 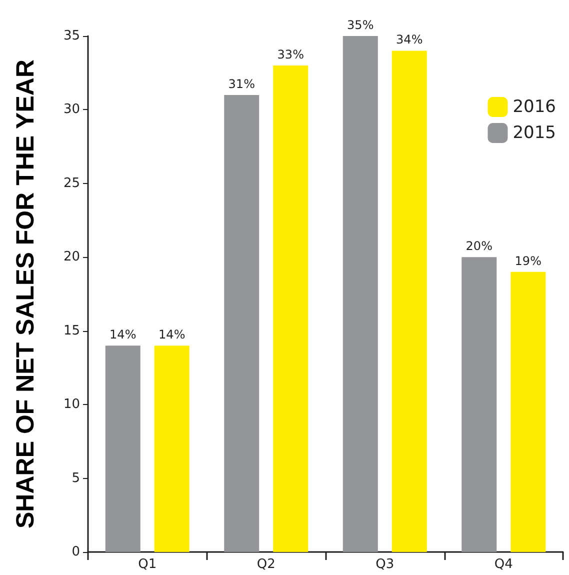 I want to click on x-tick-label: Q4, so click(x=503, y=564).